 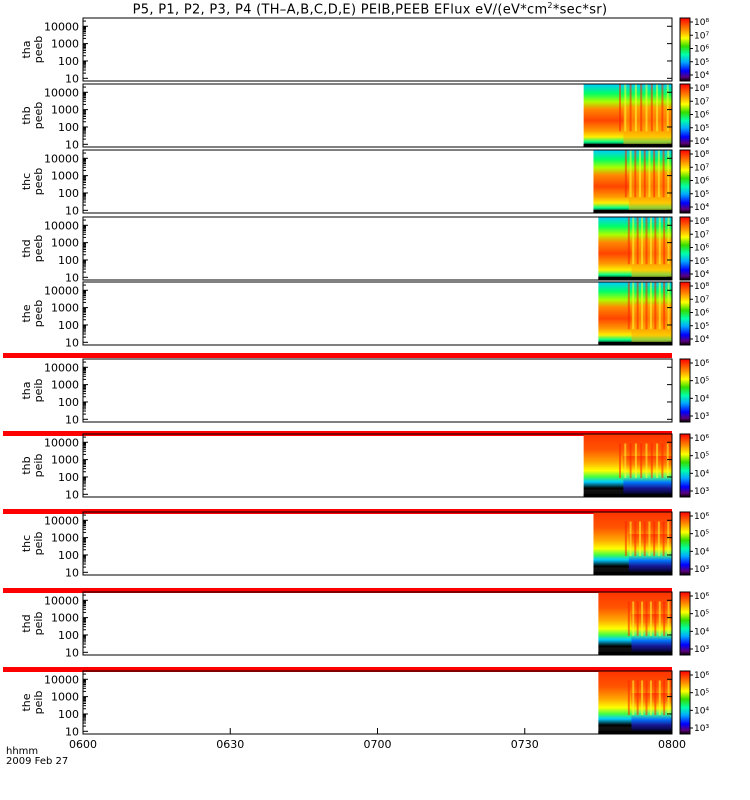 What do you see at coordinates (580, 10) in the screenshot?
I see `title-text-end: *sec*sr)` at bounding box center [580, 10].